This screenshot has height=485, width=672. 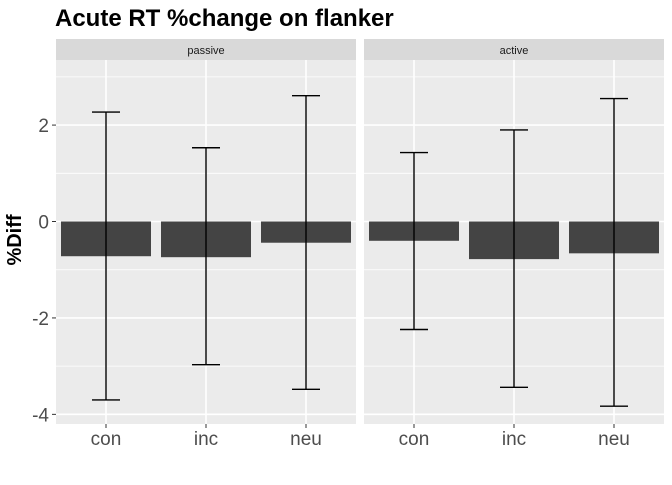 What do you see at coordinates (43, 223) in the screenshot?
I see `y-tick-label: 0` at bounding box center [43, 223].